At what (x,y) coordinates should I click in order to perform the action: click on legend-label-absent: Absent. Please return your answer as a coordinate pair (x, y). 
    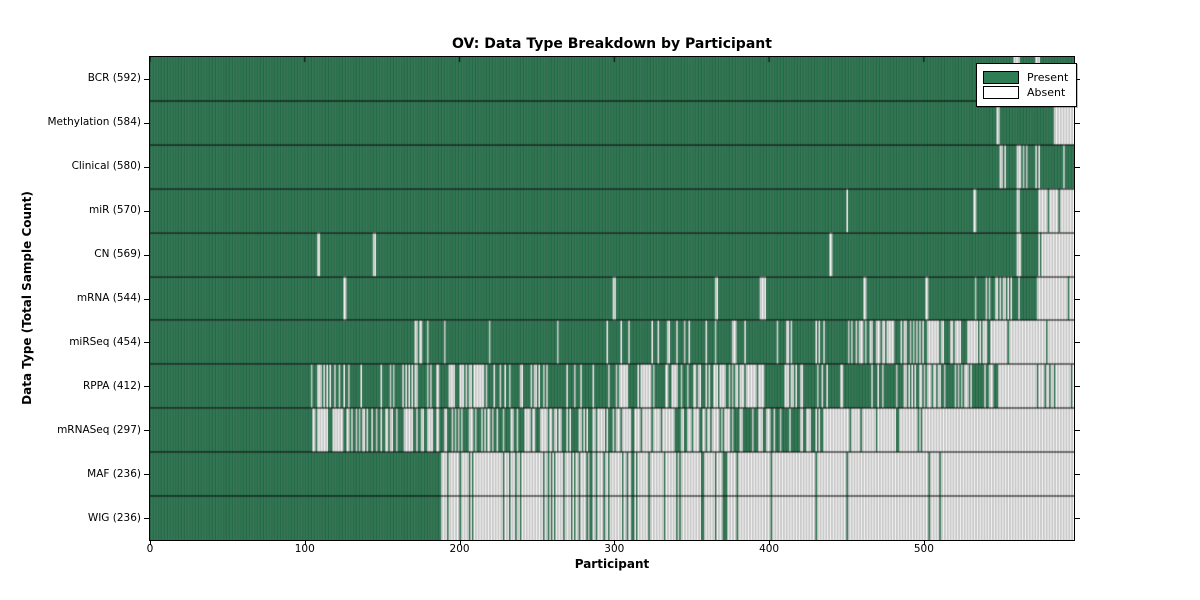
    Looking at the image, I should click on (1046, 92).